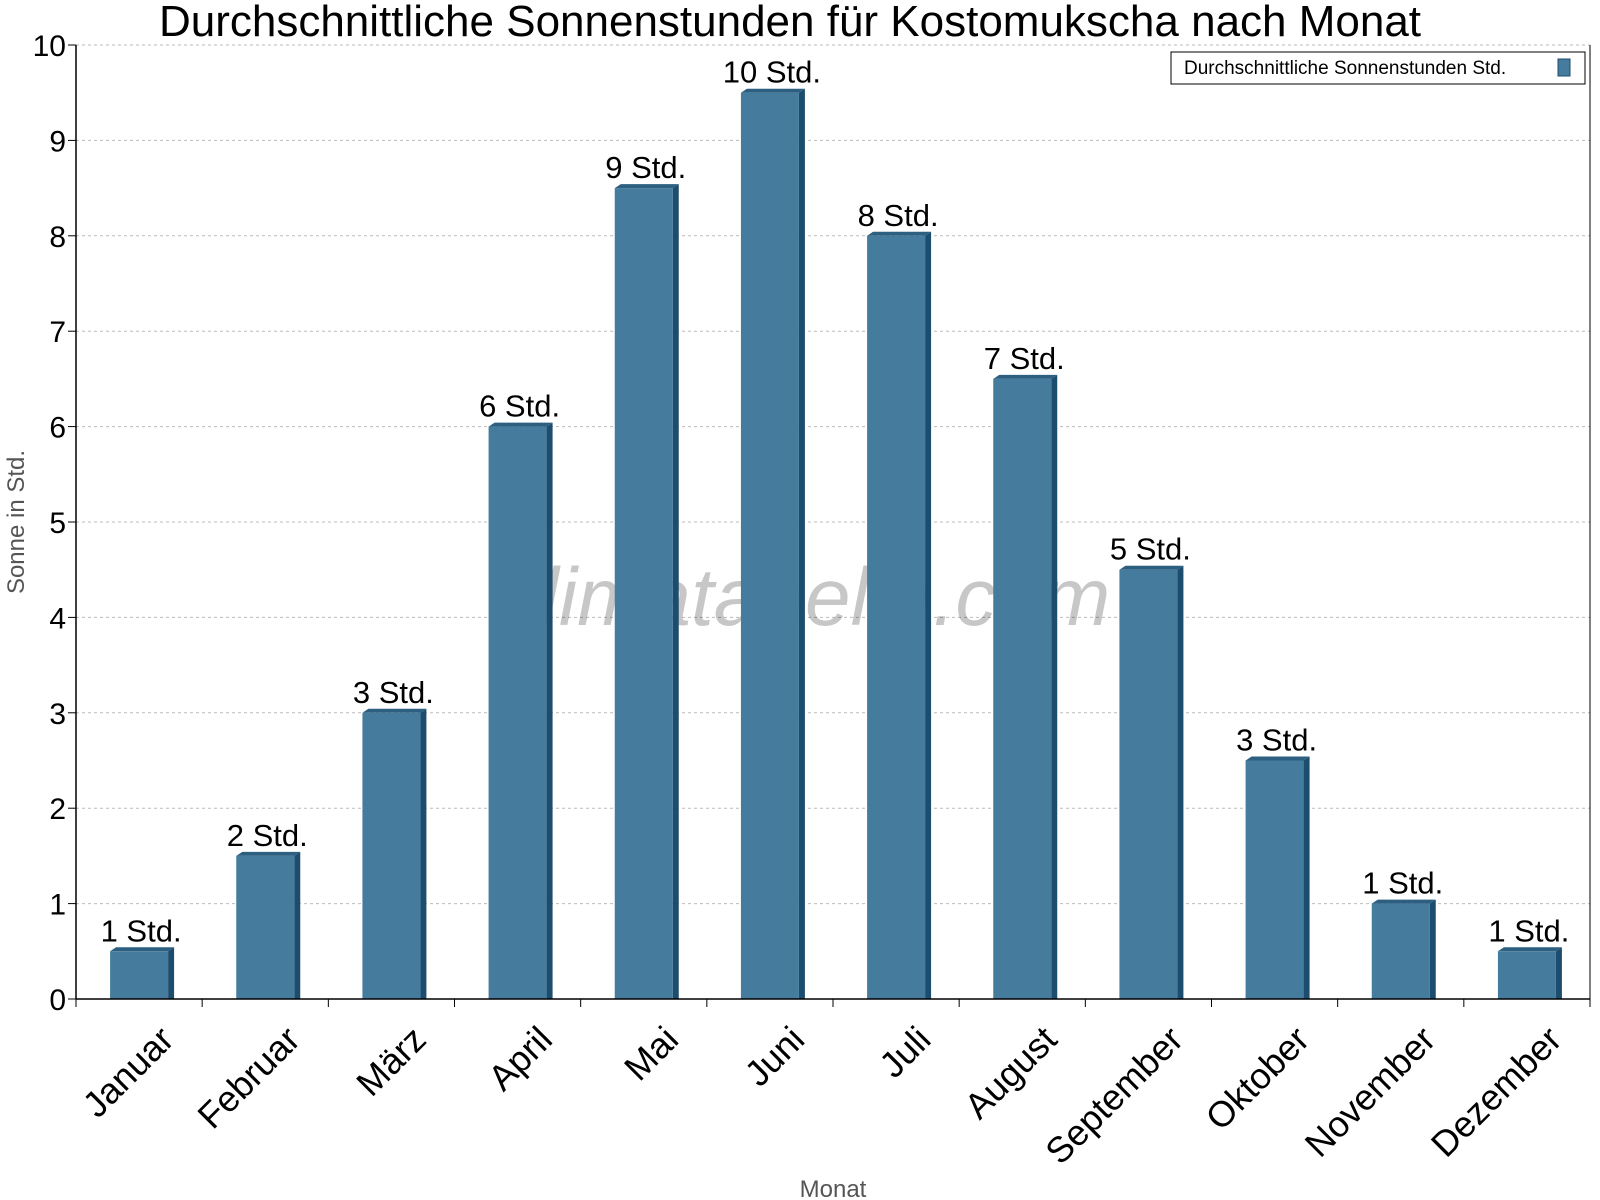  What do you see at coordinates (248, 1077) in the screenshot?
I see `x-tick-label: Februar` at bounding box center [248, 1077].